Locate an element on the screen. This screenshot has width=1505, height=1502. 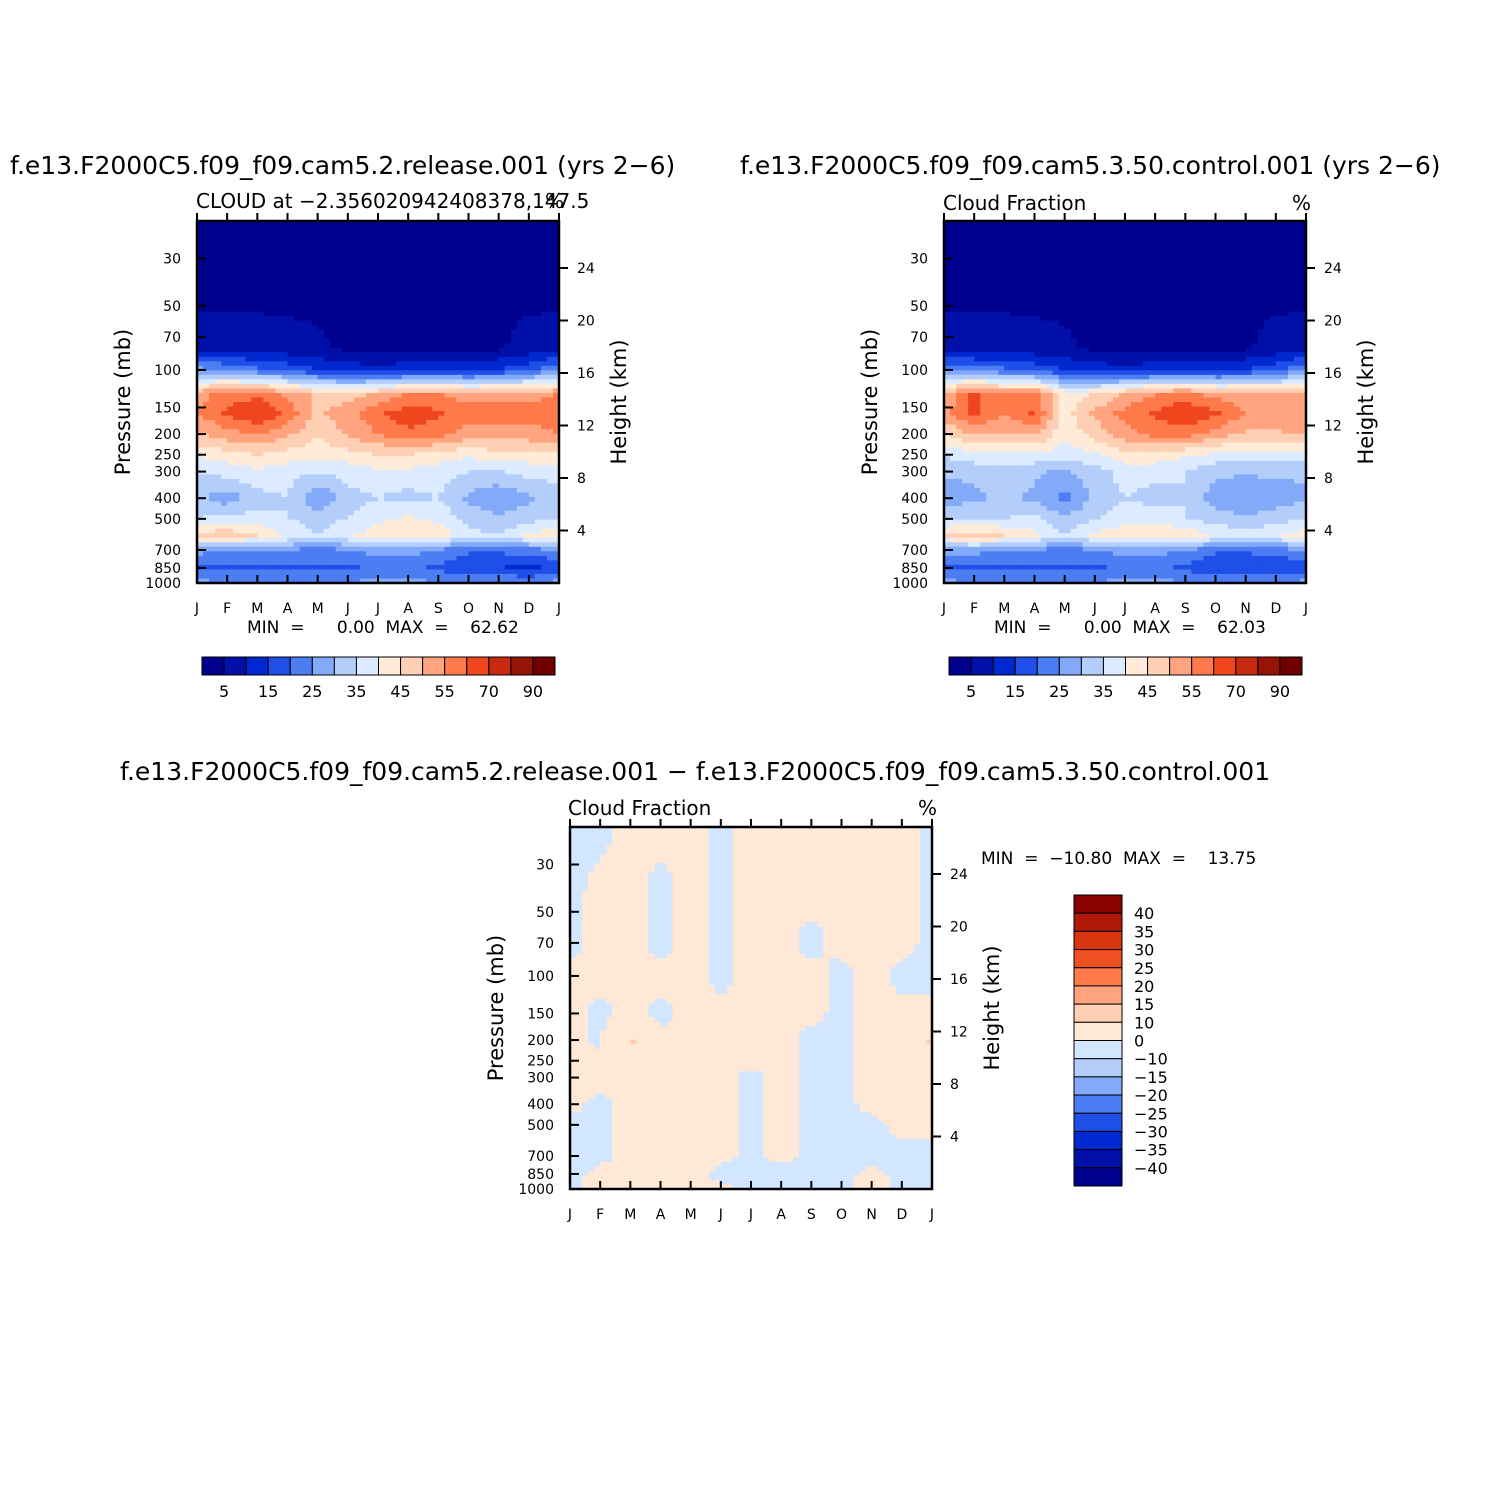
panel-1-height-axis-label: Height (km) is located at coordinates (619, 401).